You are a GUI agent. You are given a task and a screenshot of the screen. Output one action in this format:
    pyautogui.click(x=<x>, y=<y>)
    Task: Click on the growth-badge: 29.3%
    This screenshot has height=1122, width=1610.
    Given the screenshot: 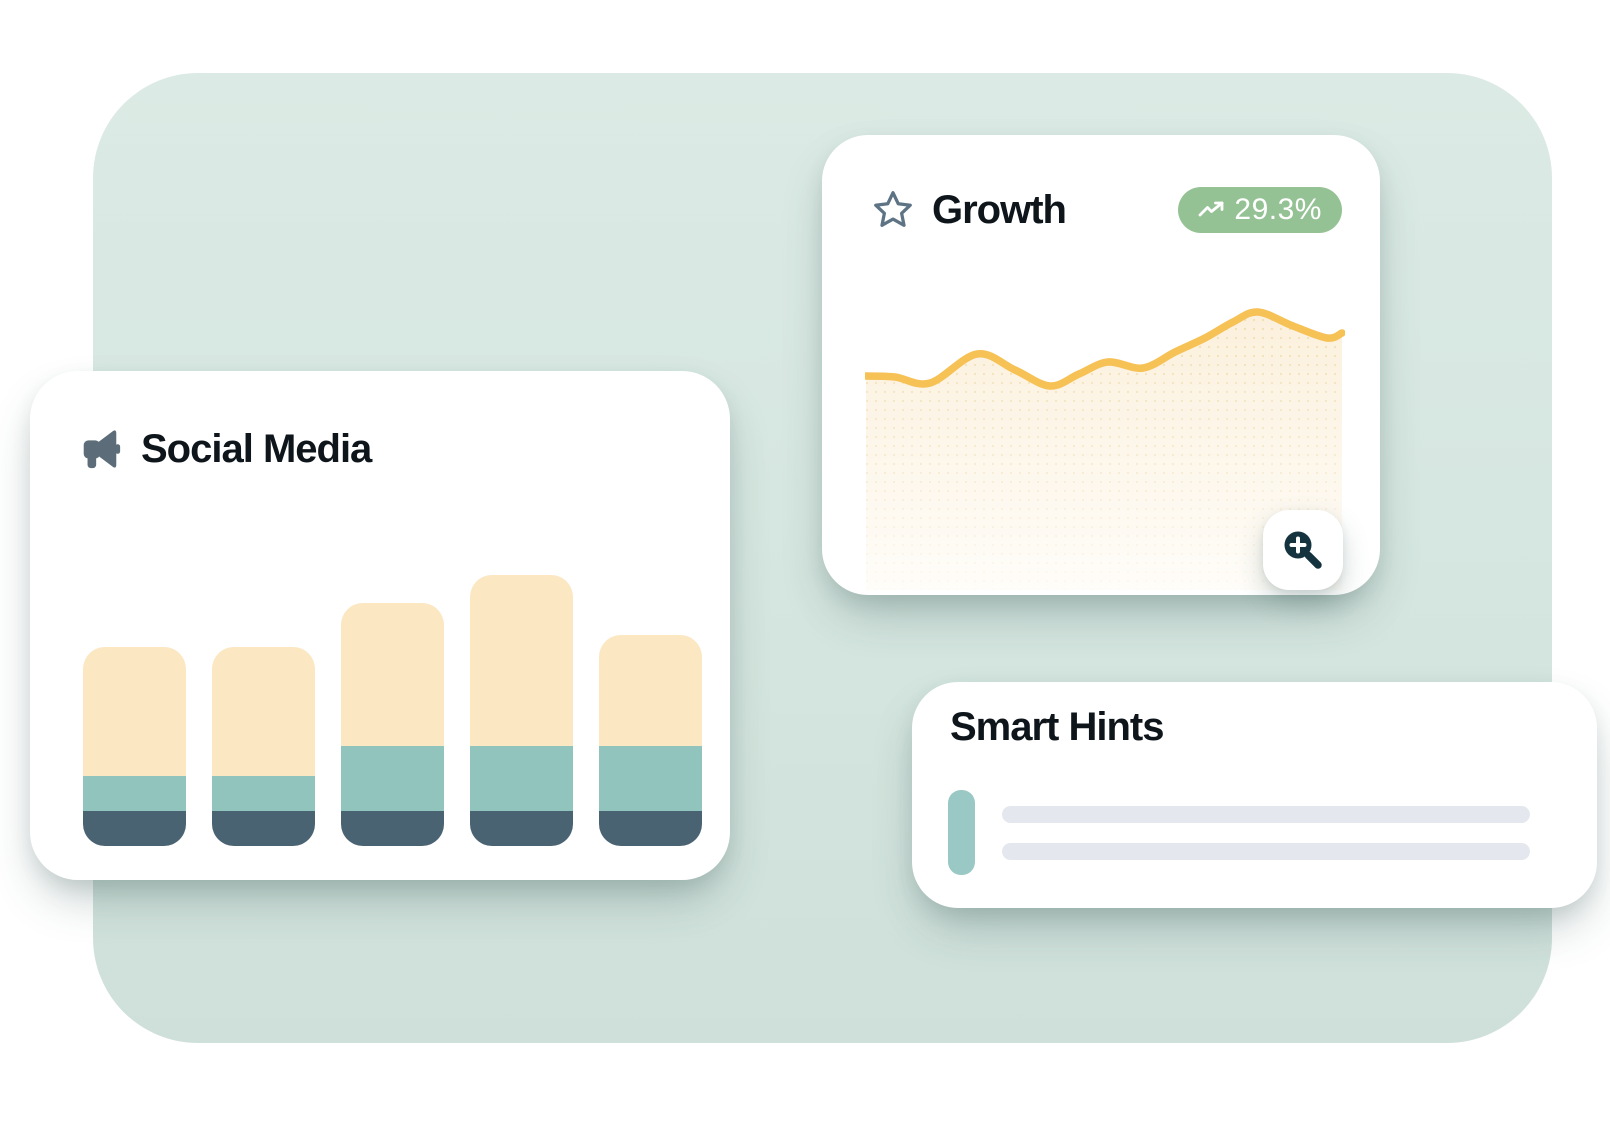 What is the action you would take?
    pyautogui.click(x=1260, y=210)
    